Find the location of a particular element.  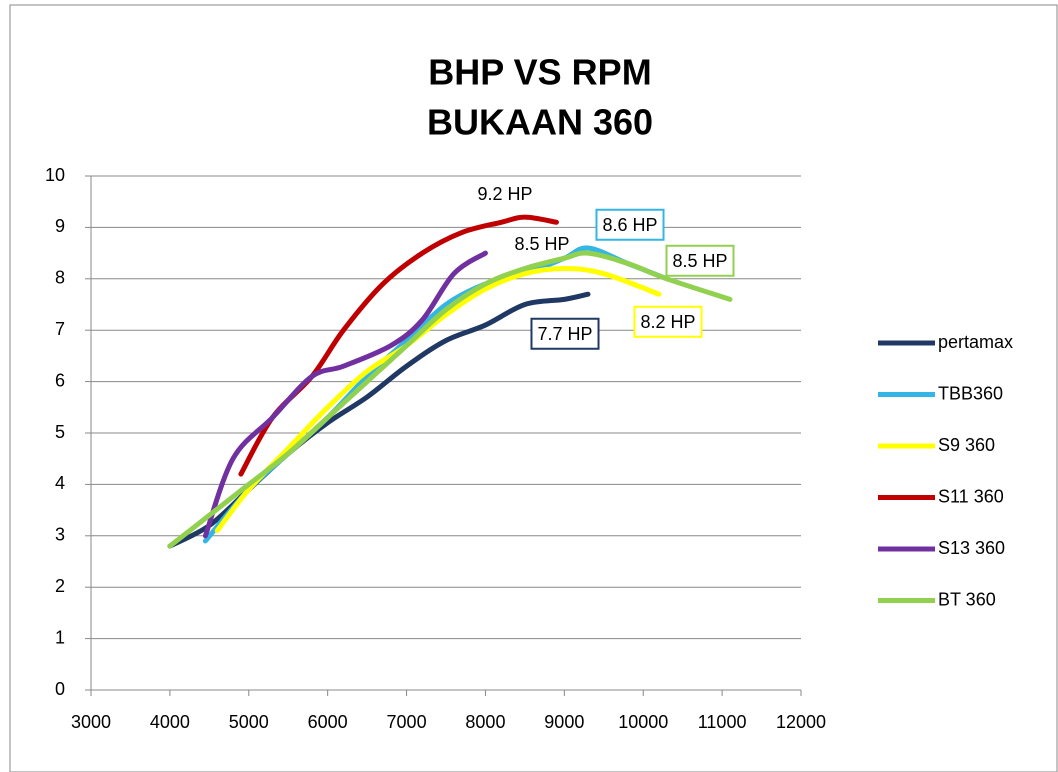

legend-label: pertamax is located at coordinates (975, 342).